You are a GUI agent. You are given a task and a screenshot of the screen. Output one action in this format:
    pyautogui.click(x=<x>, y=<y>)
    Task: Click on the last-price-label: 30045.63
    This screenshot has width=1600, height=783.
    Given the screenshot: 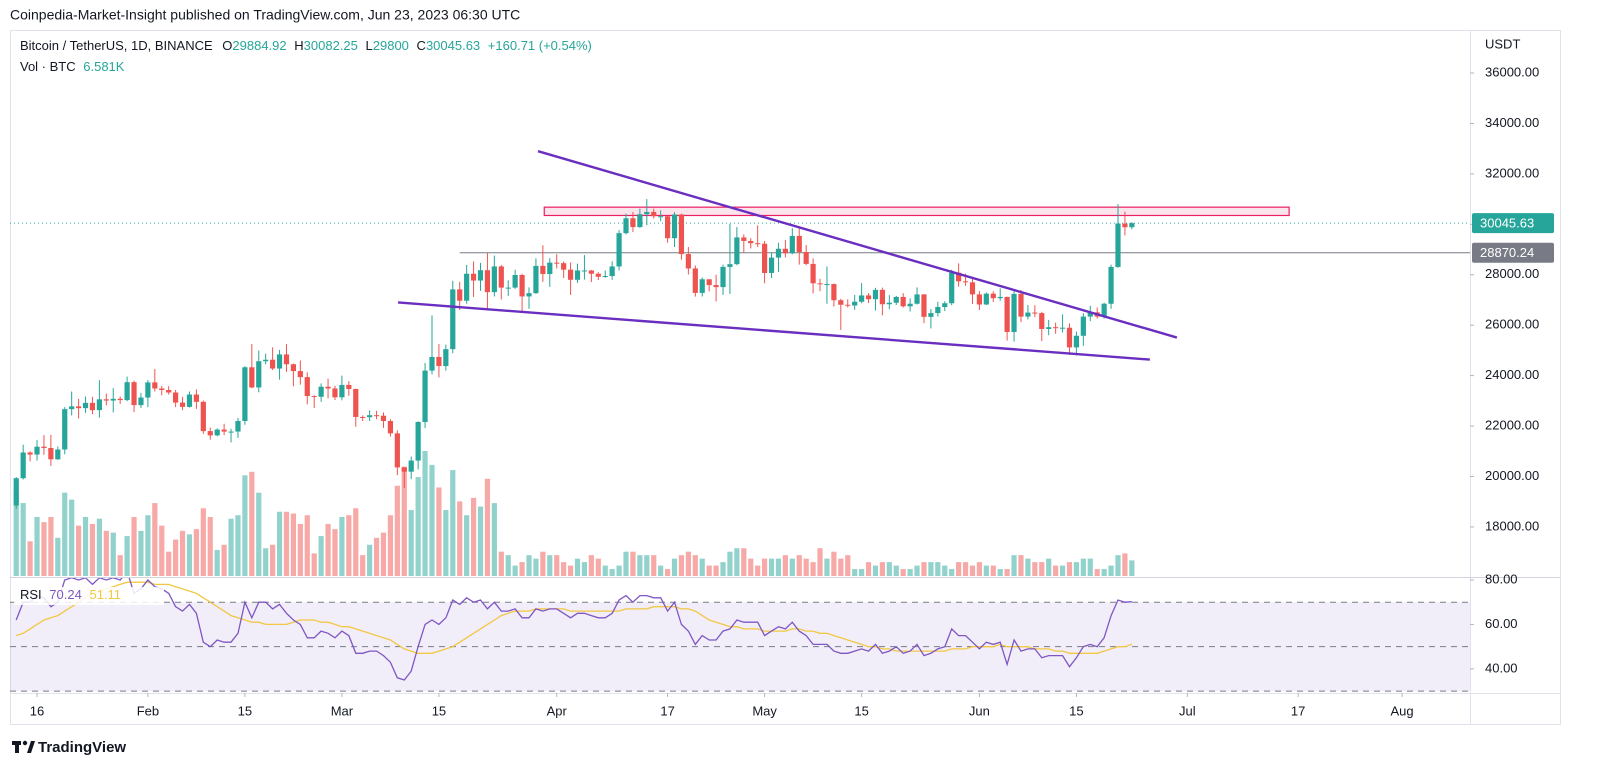 What is the action you would take?
    pyautogui.click(x=1507, y=223)
    